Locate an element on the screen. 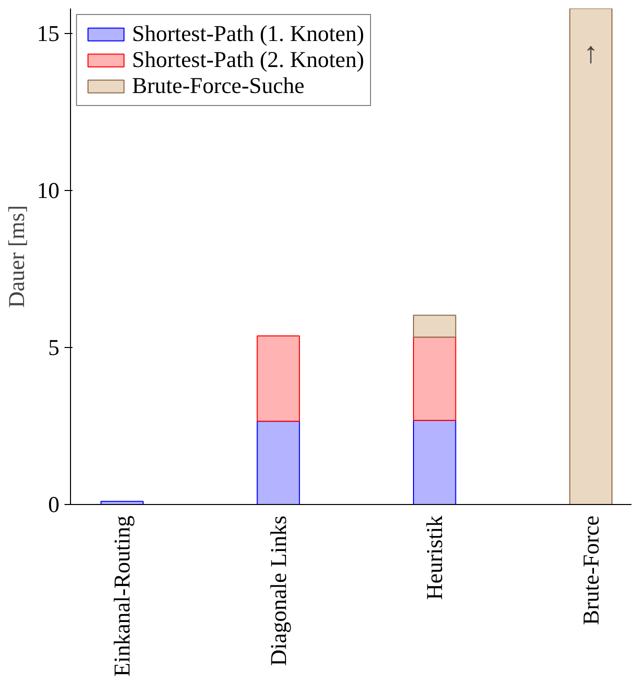 Image resolution: width=633 pixels, height=679 pixels. annotation: ↑ is located at coordinates (591, 54).